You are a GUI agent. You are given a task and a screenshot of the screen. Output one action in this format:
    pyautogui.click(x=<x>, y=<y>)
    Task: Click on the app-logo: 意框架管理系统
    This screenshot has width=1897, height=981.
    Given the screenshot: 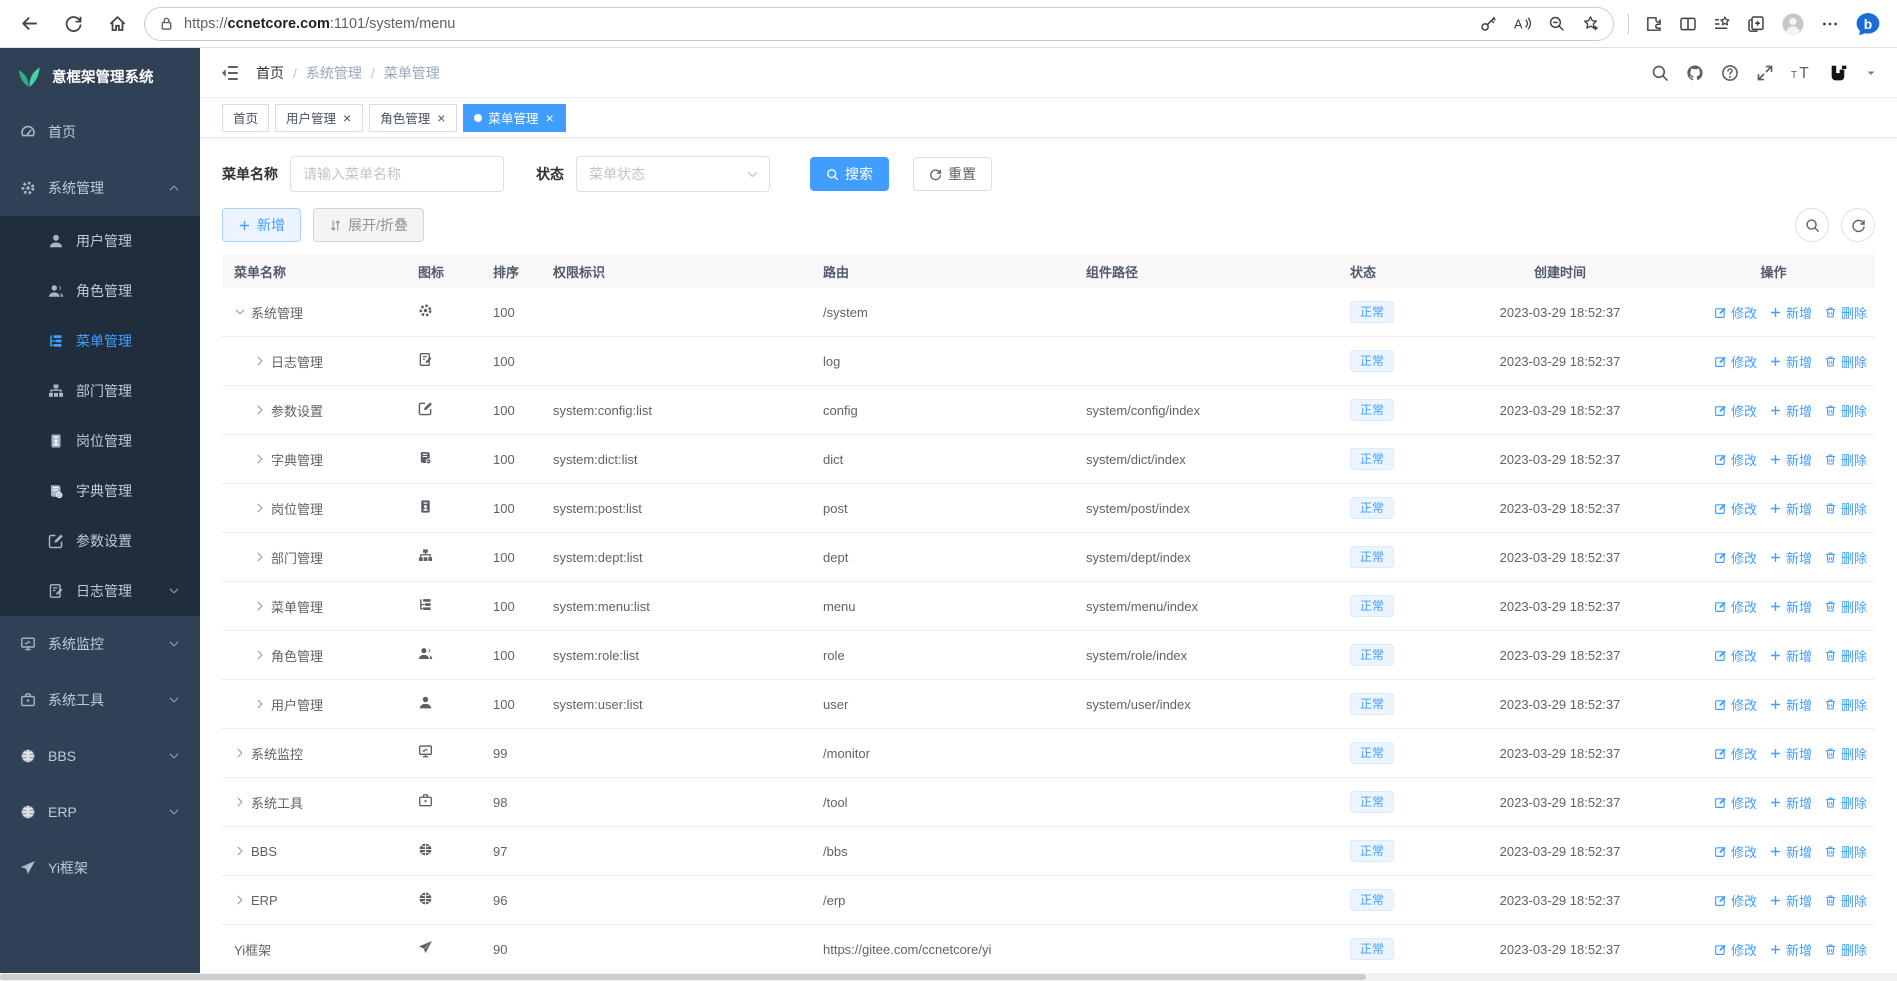 What is the action you would take?
    pyautogui.click(x=100, y=76)
    